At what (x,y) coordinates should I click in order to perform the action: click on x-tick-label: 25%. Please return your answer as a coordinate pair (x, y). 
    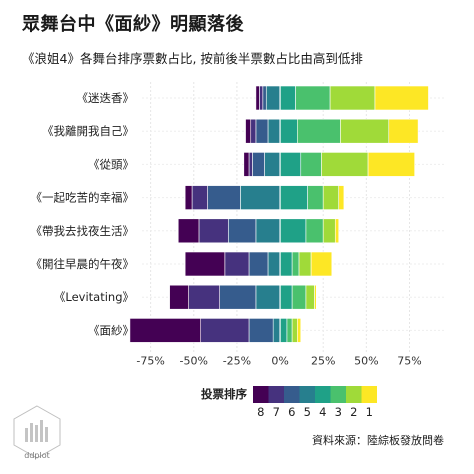
    Looking at the image, I should click on (323, 360).